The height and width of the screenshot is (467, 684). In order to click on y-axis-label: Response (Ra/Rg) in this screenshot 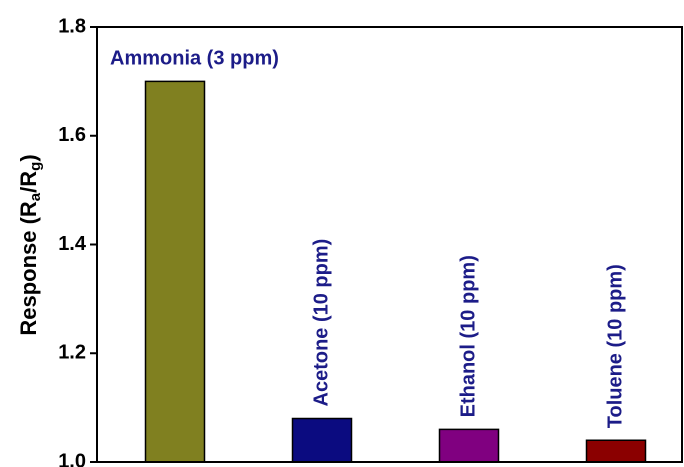, I will do `click(30, 244)`.